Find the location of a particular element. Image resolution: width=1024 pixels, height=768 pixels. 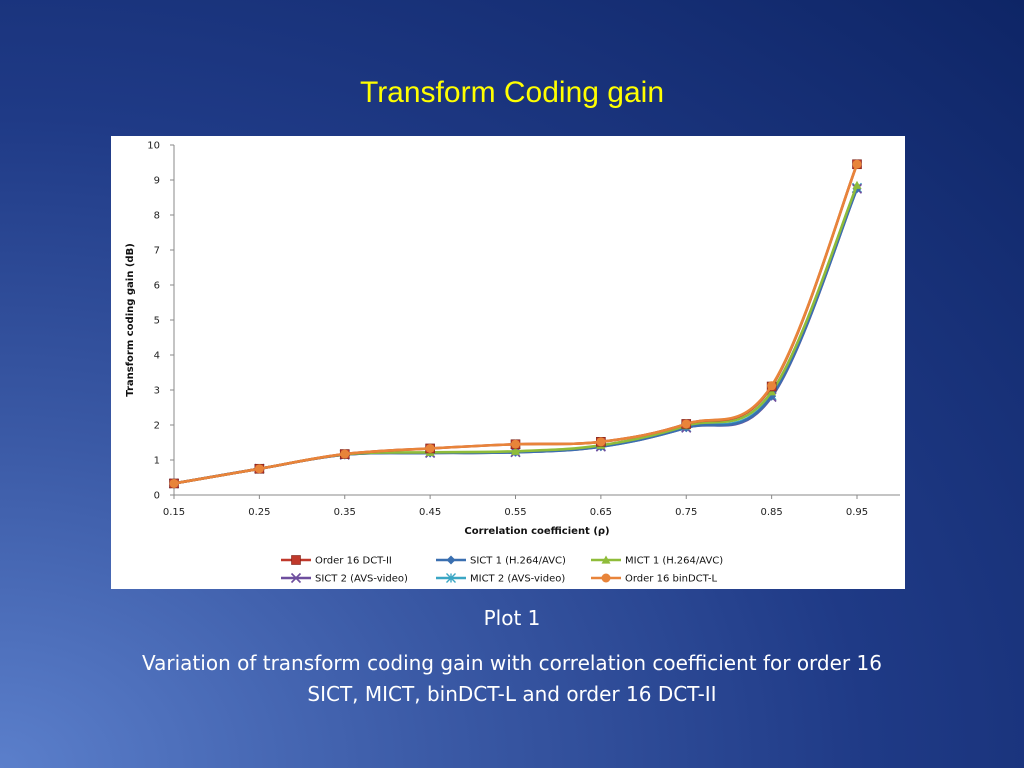

legend-item: Order 16 DCT-II is located at coordinates (336, 561).